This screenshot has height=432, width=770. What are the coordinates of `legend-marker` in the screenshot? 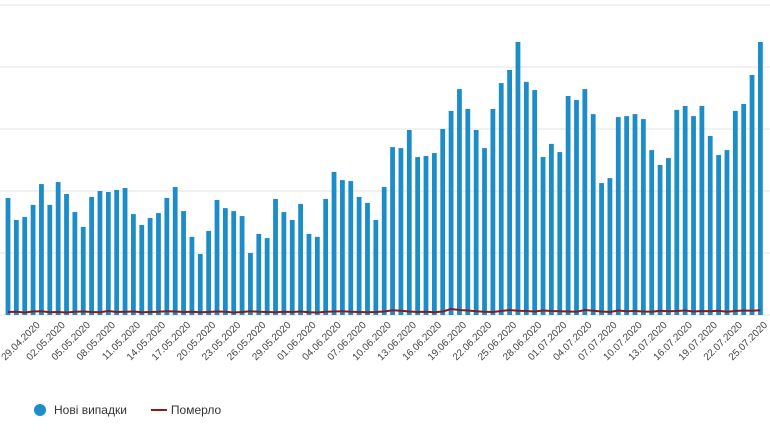 It's located at (40, 410).